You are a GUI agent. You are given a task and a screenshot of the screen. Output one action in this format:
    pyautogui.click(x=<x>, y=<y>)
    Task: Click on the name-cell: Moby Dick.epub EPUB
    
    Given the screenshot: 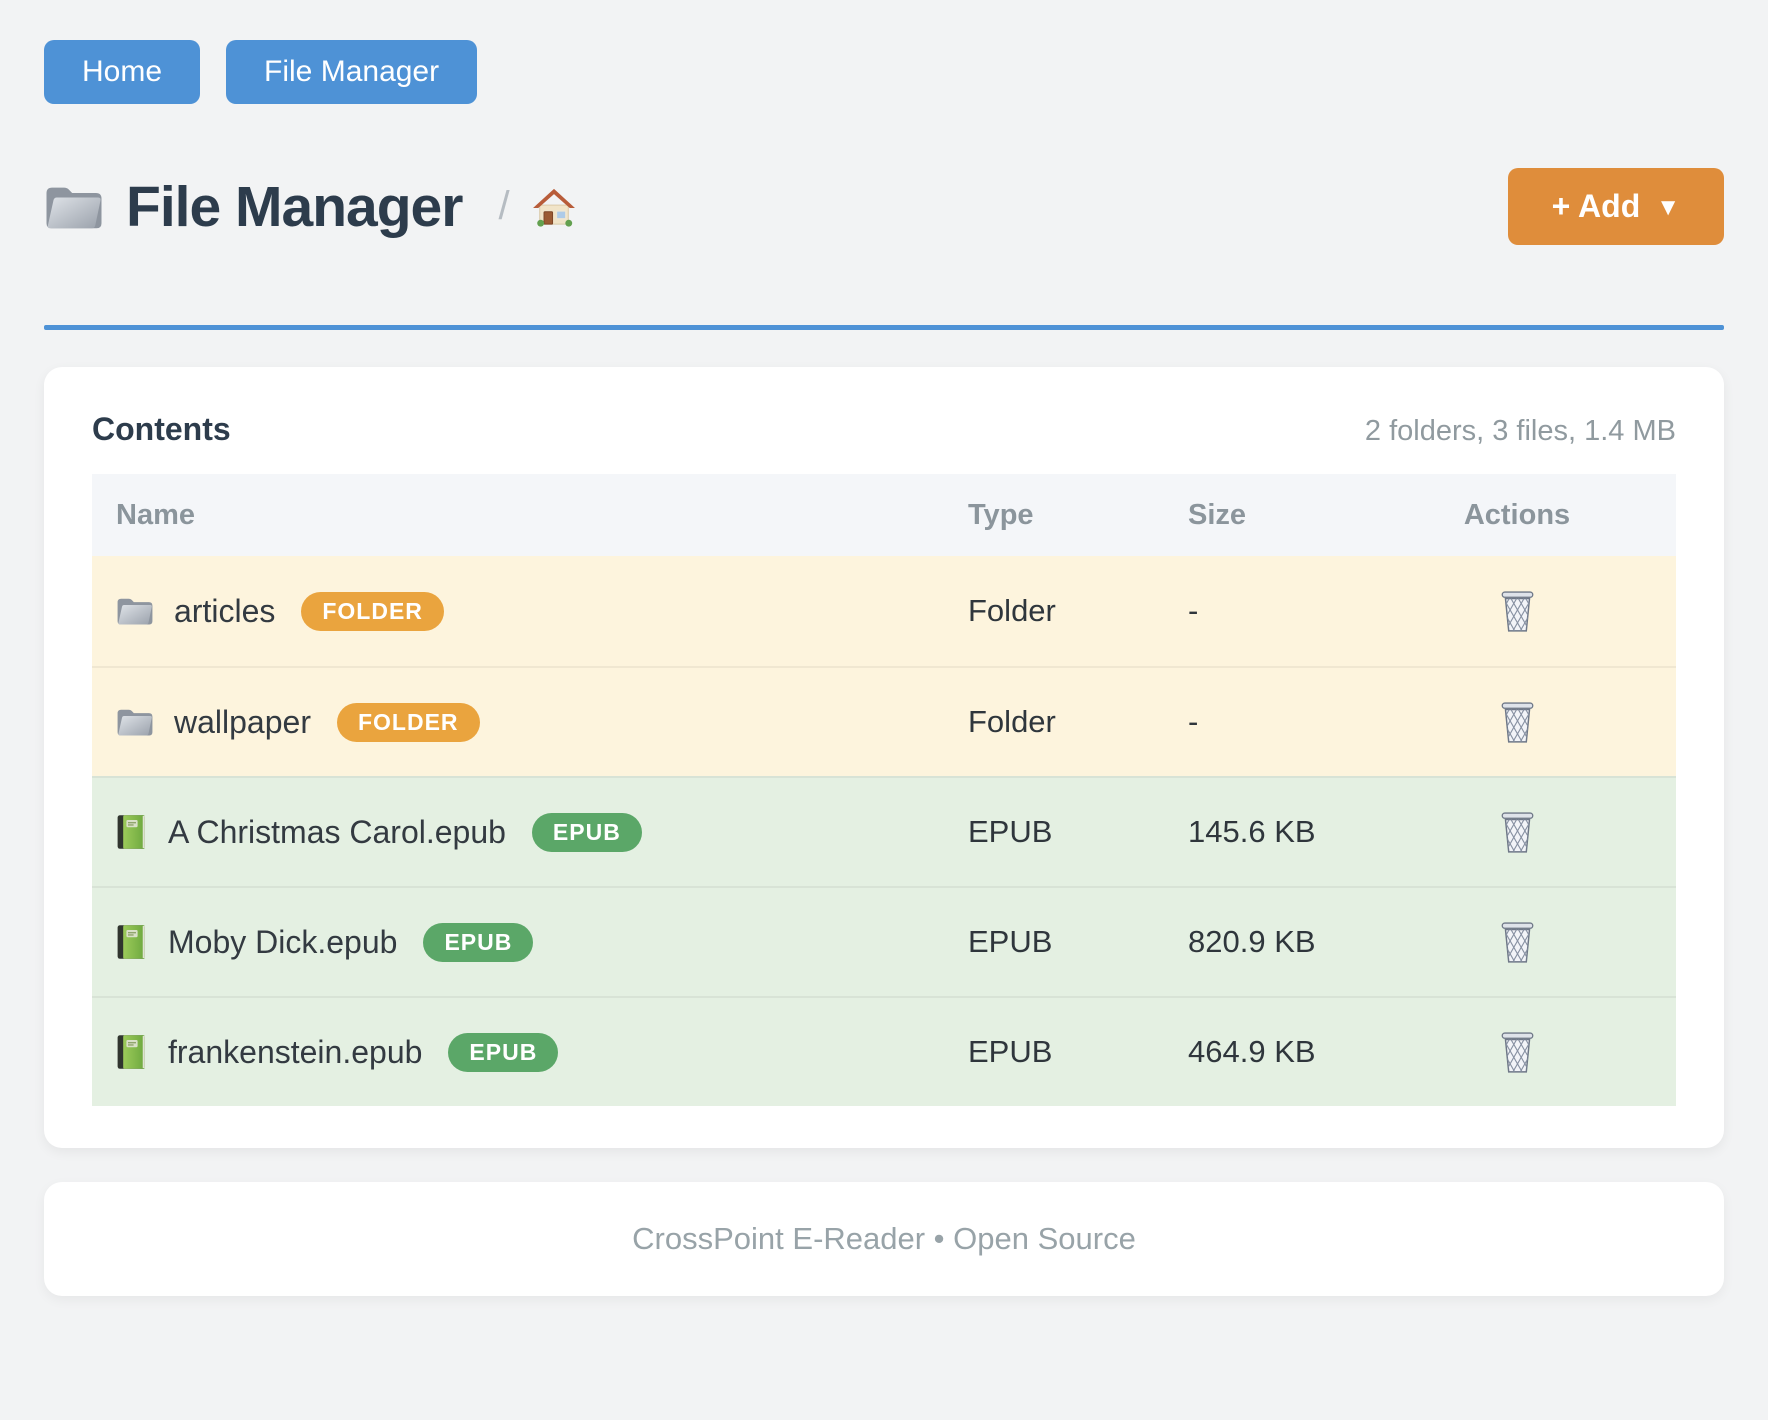 What is the action you would take?
    pyautogui.click(x=526, y=942)
    